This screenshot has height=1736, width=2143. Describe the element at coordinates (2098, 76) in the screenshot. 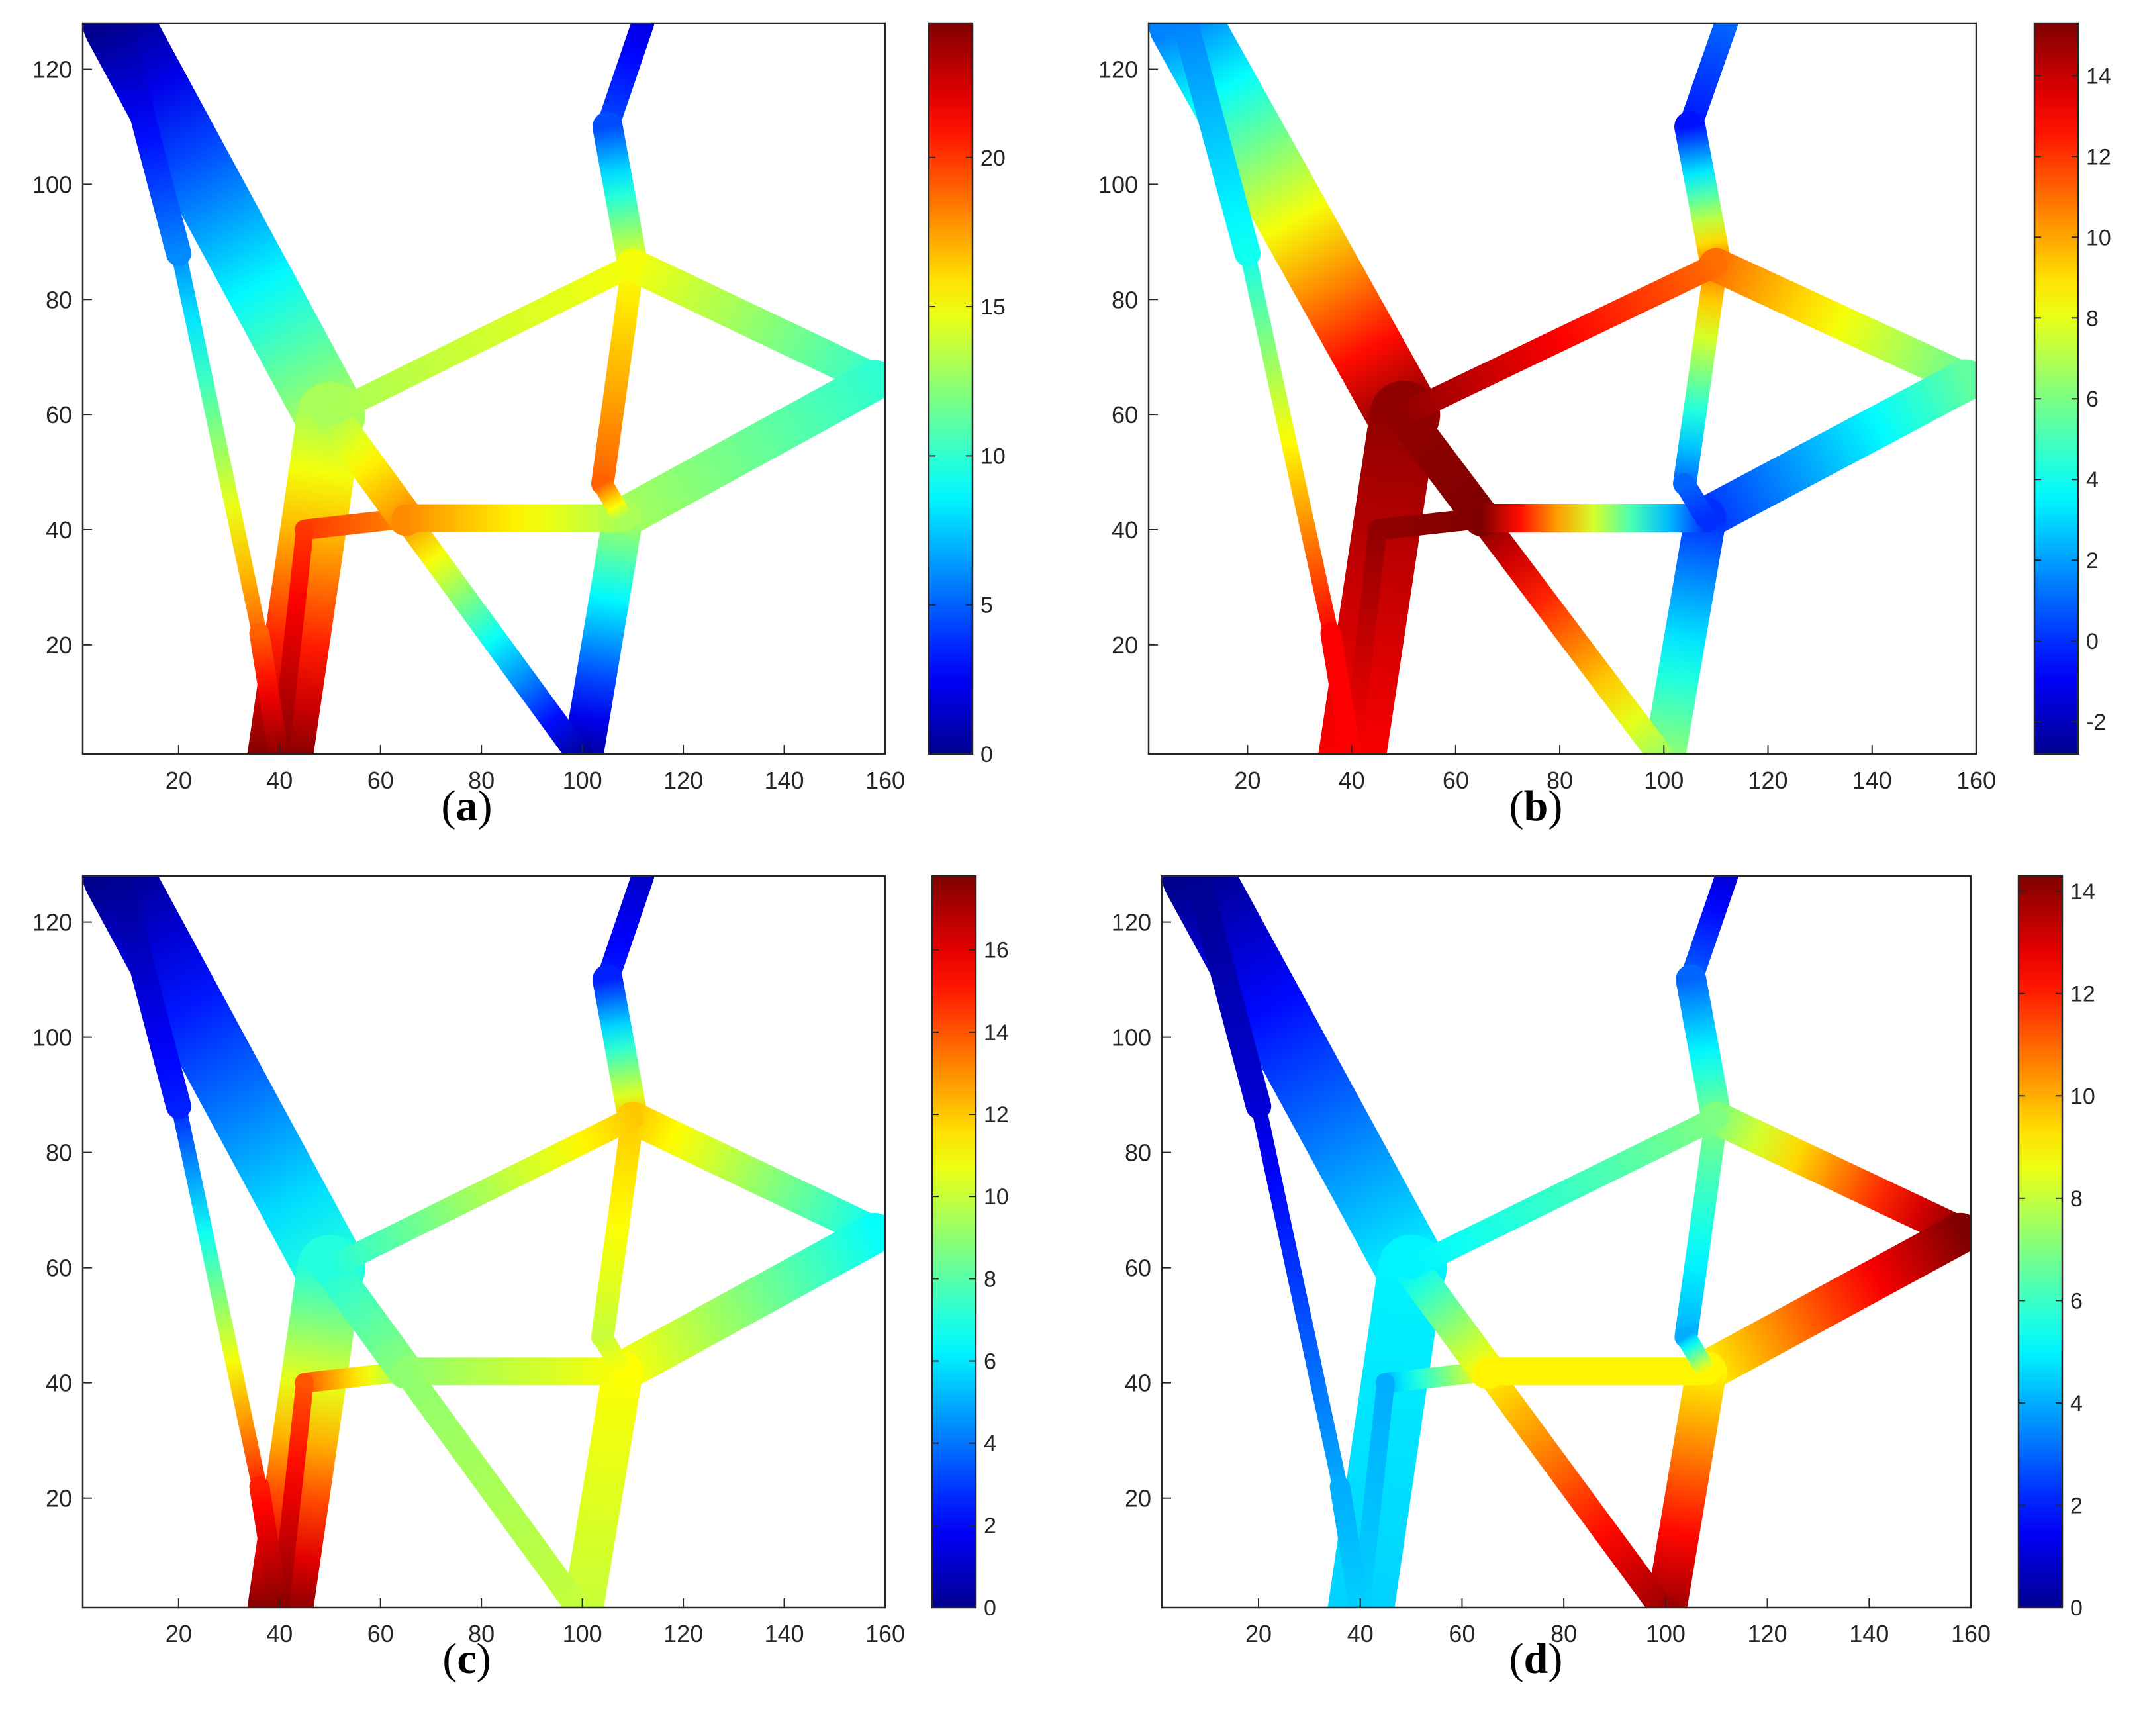

I see `colorbar-tick-label: 14` at that location.